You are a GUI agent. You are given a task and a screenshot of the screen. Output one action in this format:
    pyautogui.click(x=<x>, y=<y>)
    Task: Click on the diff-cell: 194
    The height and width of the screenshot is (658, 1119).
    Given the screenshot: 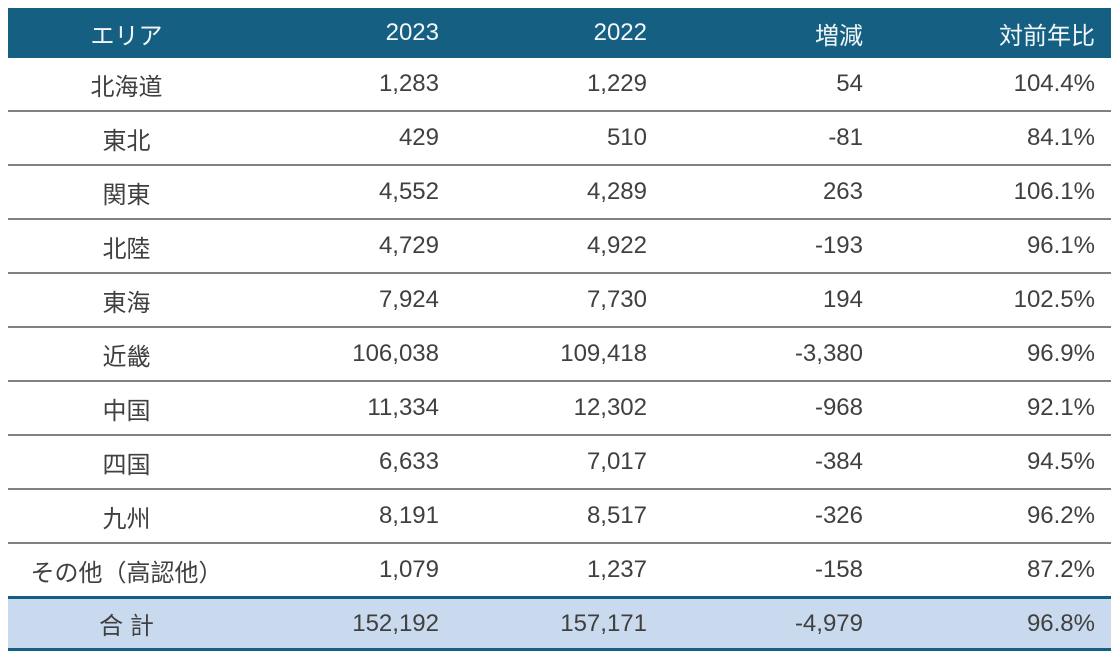 What is the action you would take?
    pyautogui.click(x=771, y=300)
    